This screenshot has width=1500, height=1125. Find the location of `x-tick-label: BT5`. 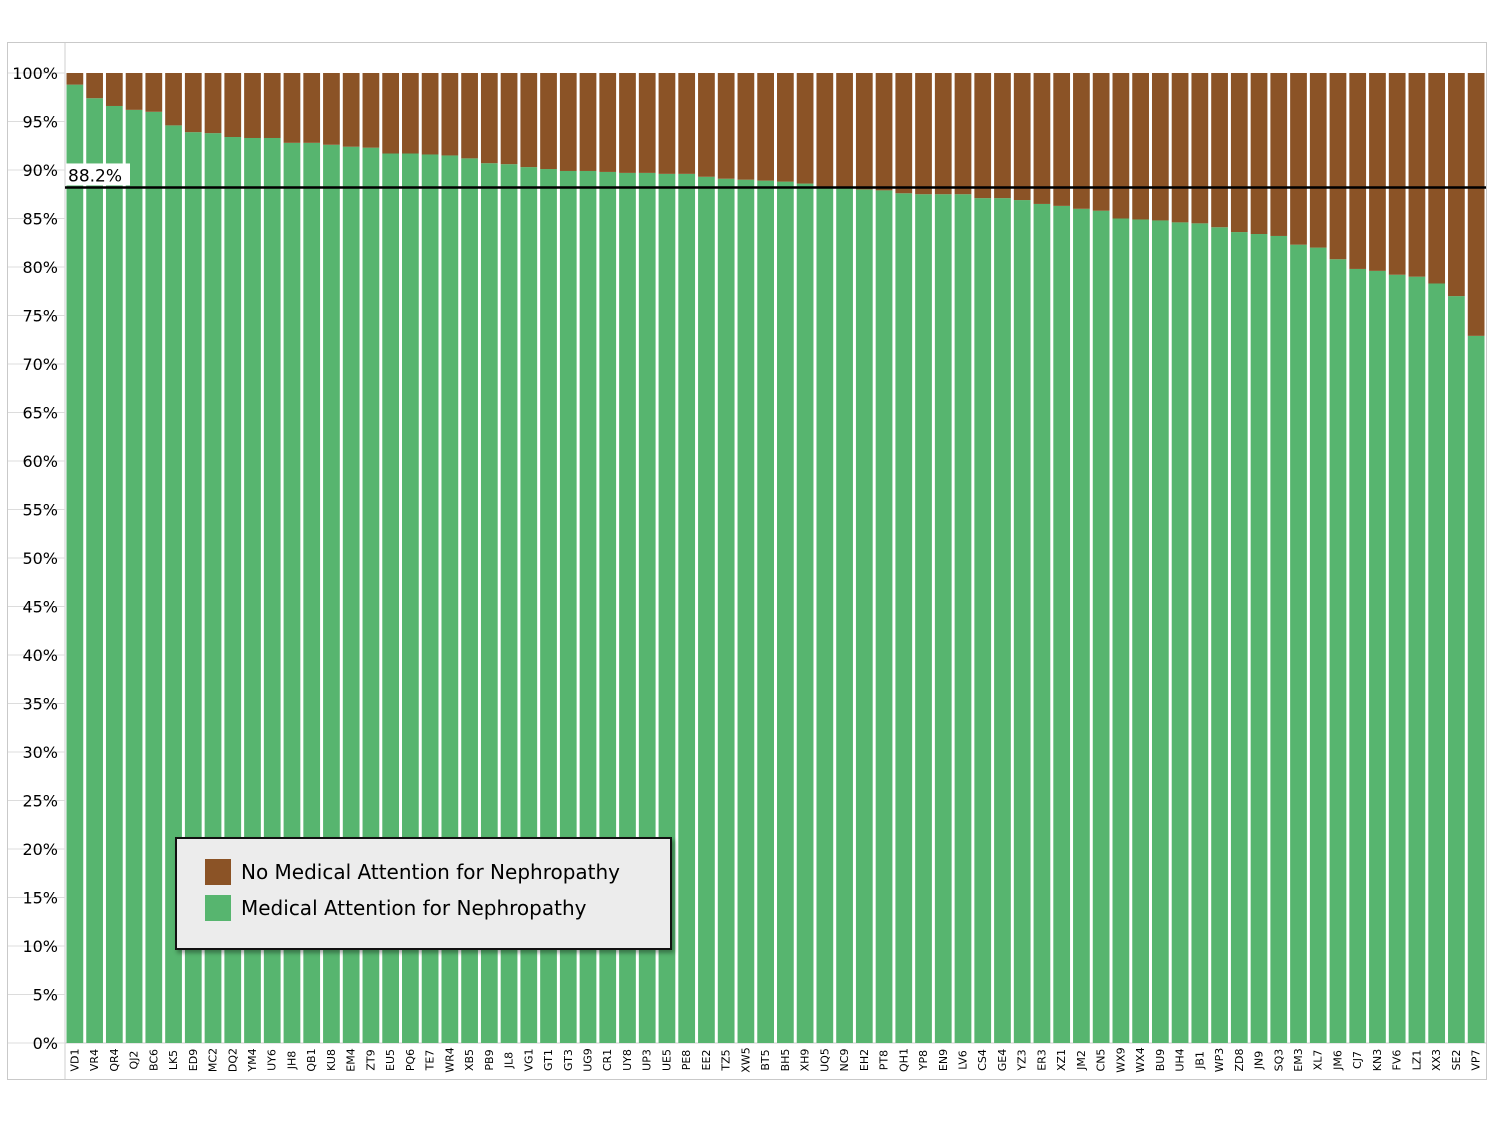

x-tick-label: BT5 is located at coordinates (765, 1059).